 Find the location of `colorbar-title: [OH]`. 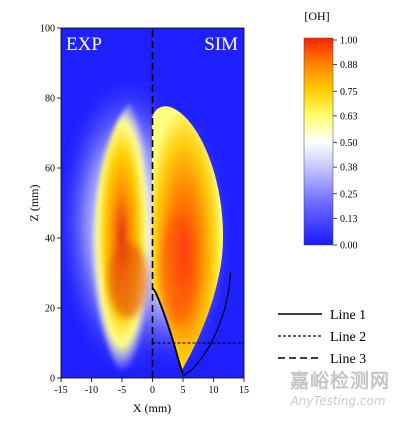

colorbar-title: [OH] is located at coordinates (316, 16).